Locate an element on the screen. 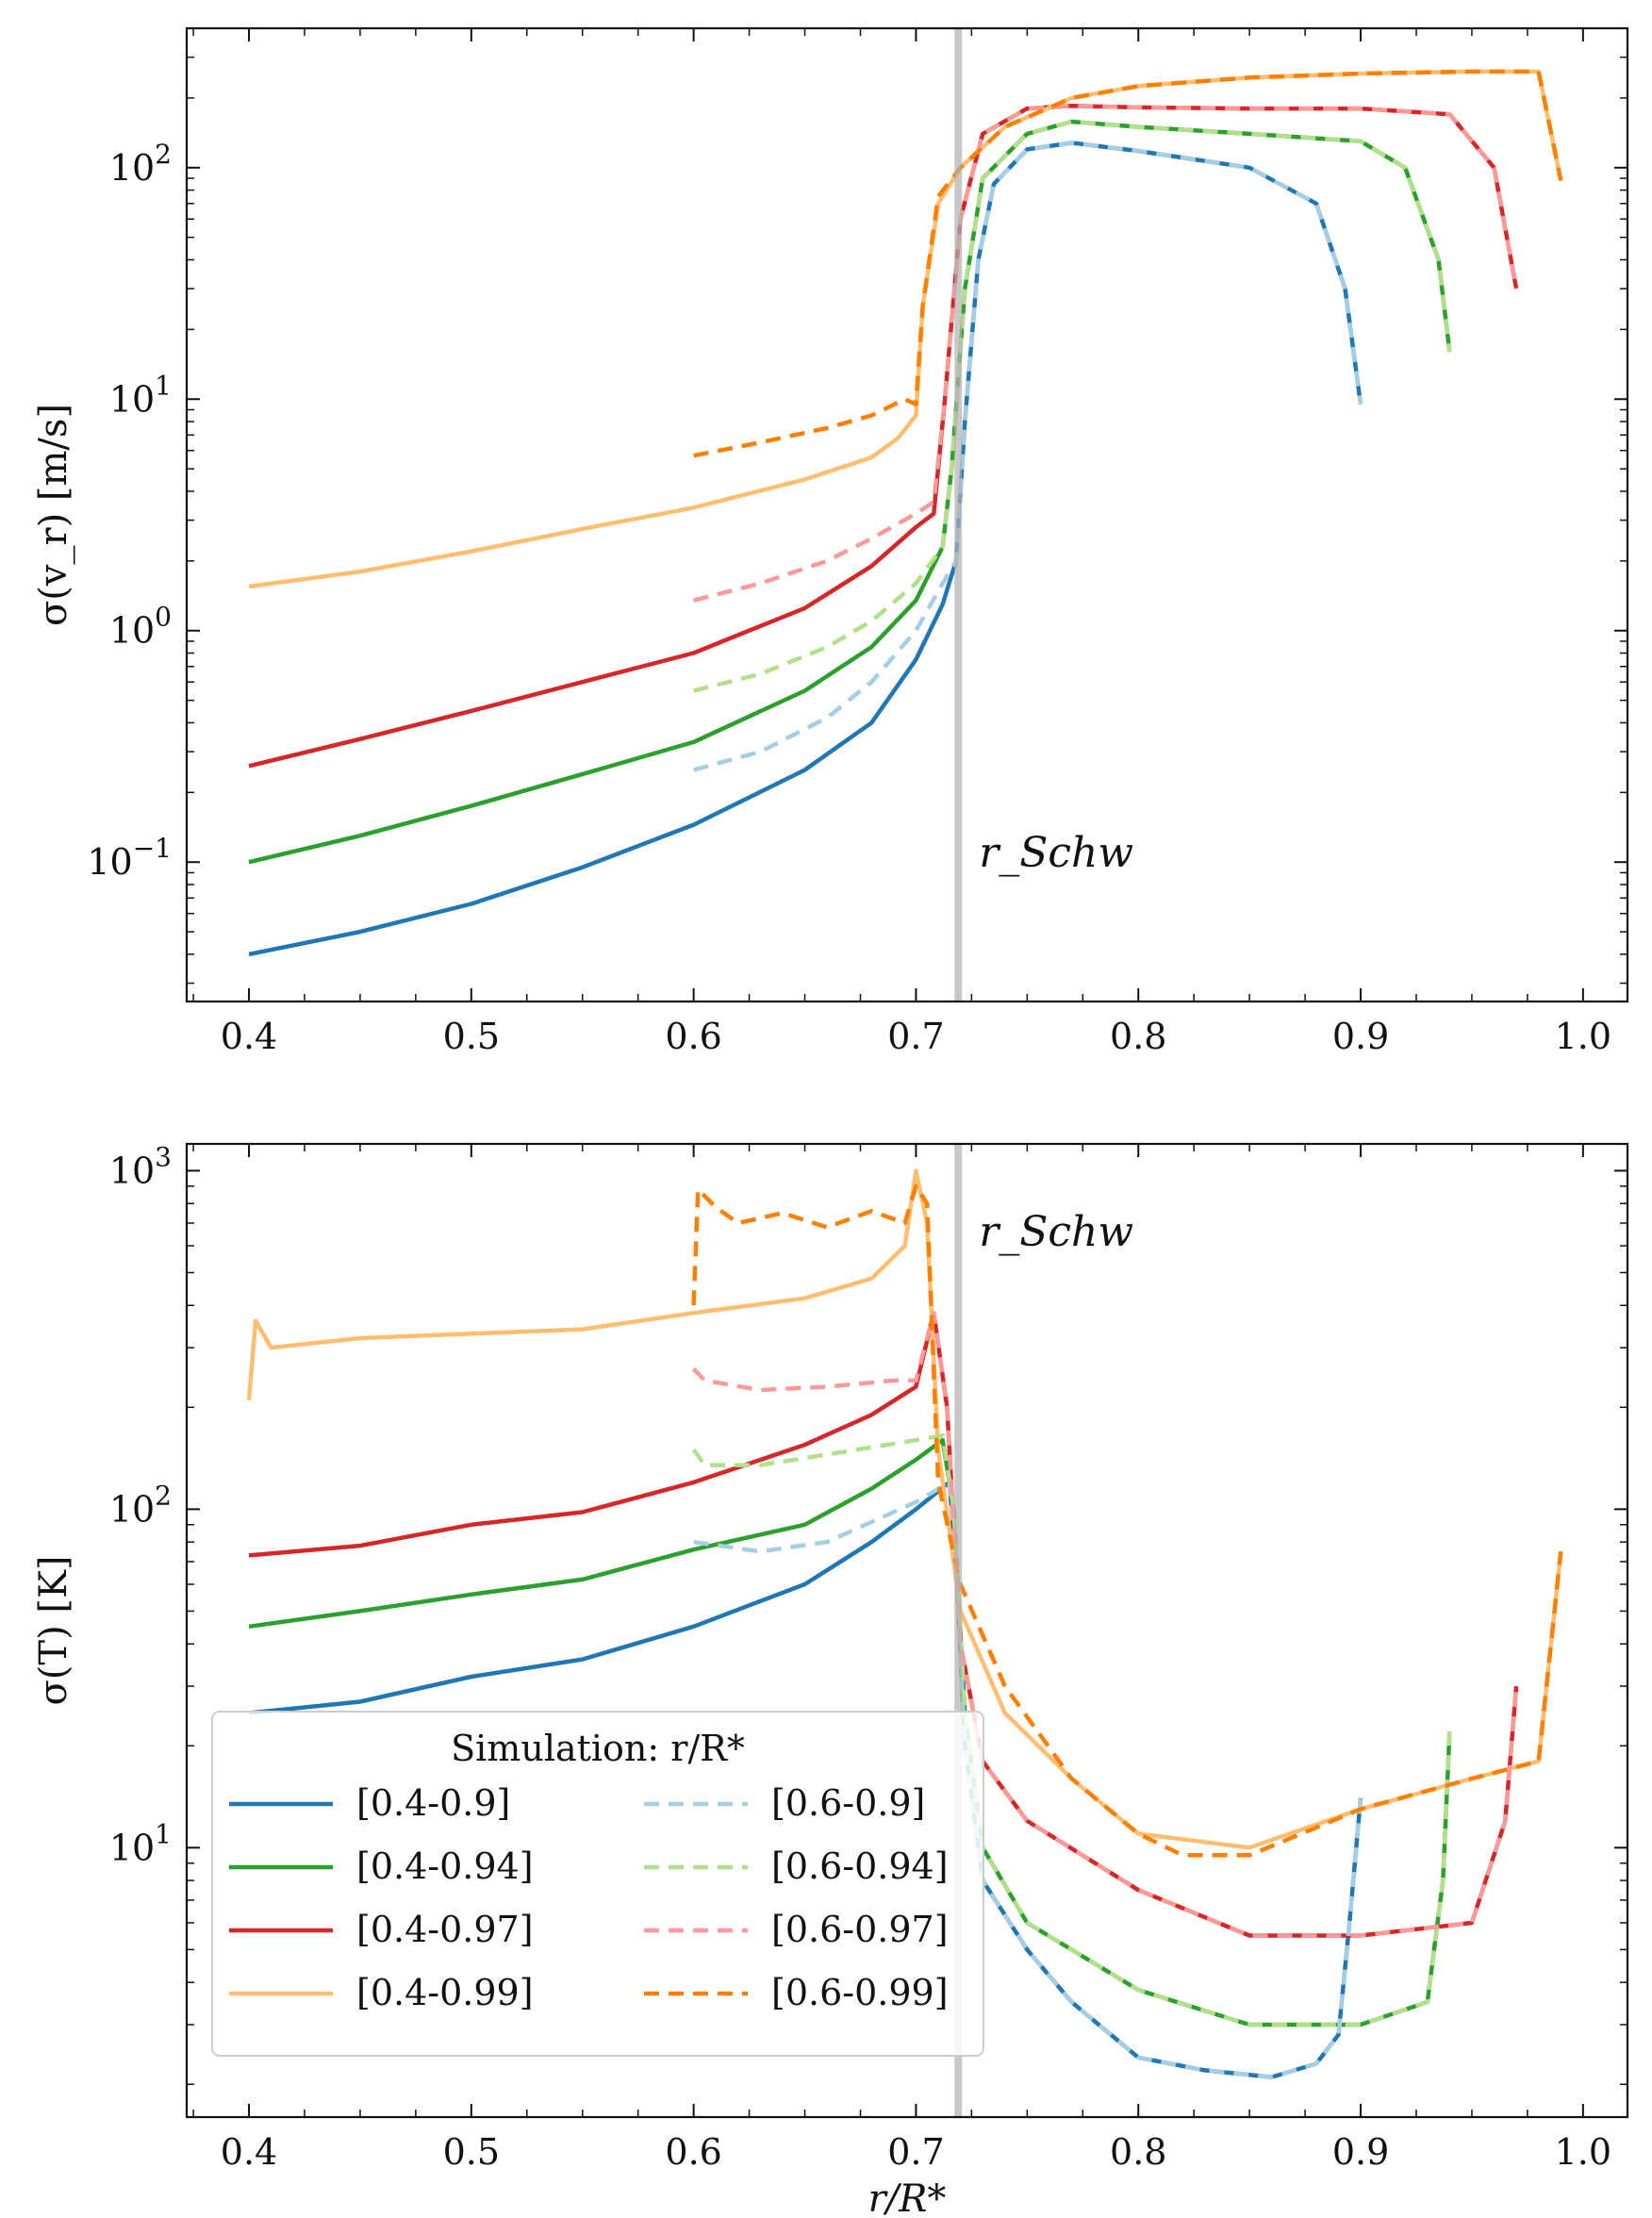  y-tick-label: 10⁰ is located at coordinates (140, 627).